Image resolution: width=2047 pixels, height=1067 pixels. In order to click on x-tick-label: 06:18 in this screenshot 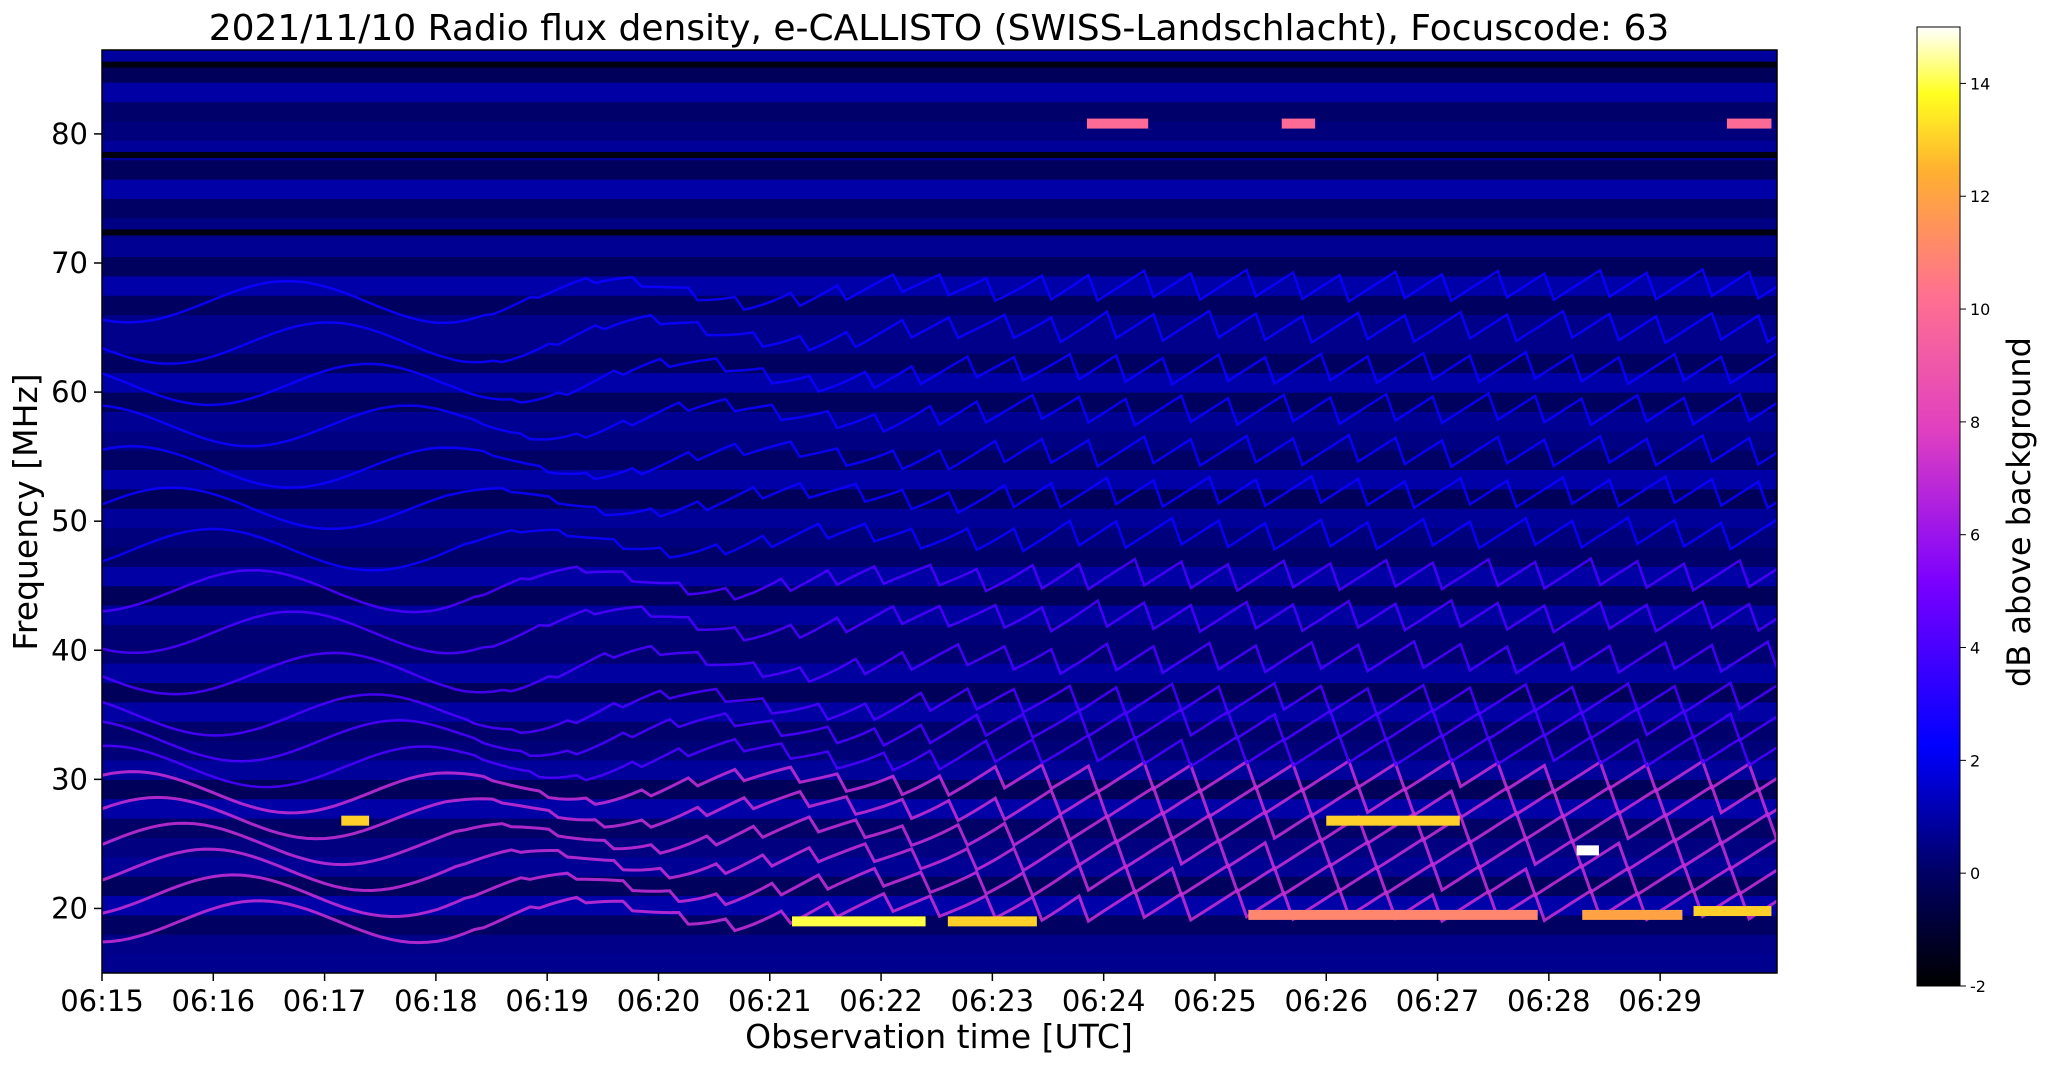, I will do `click(436, 1001)`.